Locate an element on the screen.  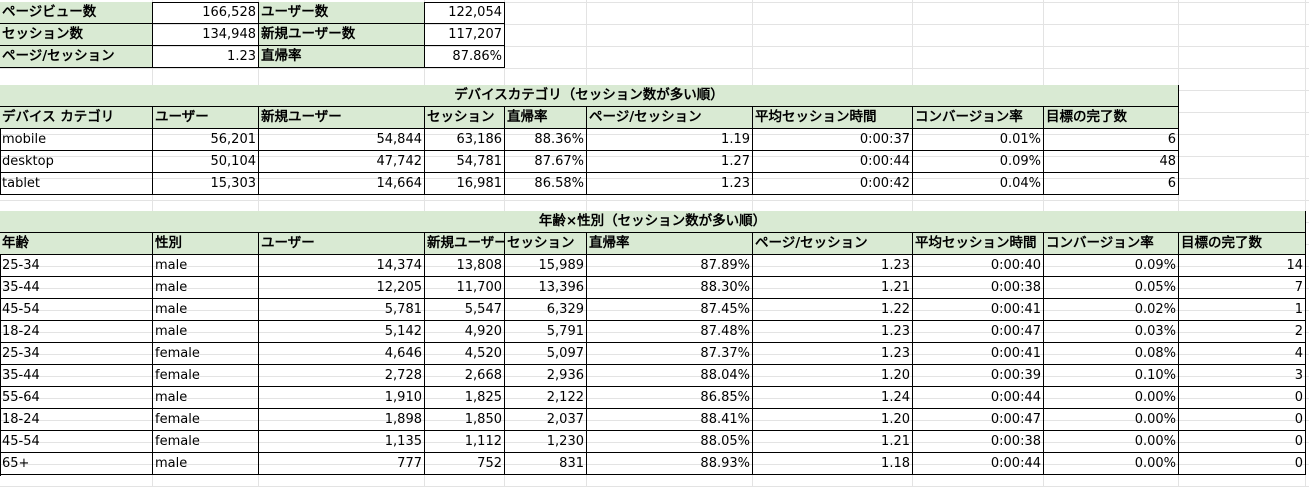
age-table-cell: 45-54 is located at coordinates (76, 442).